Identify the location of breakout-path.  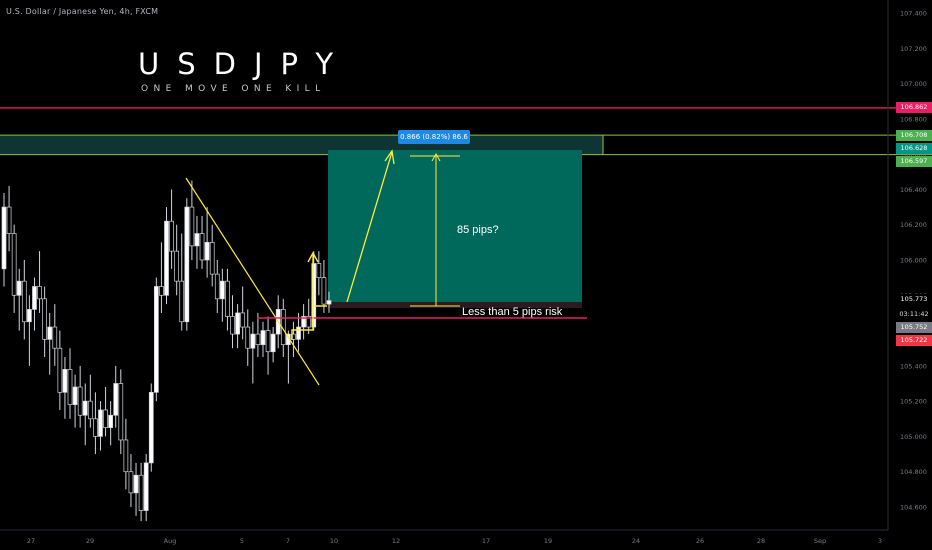
(309, 322).